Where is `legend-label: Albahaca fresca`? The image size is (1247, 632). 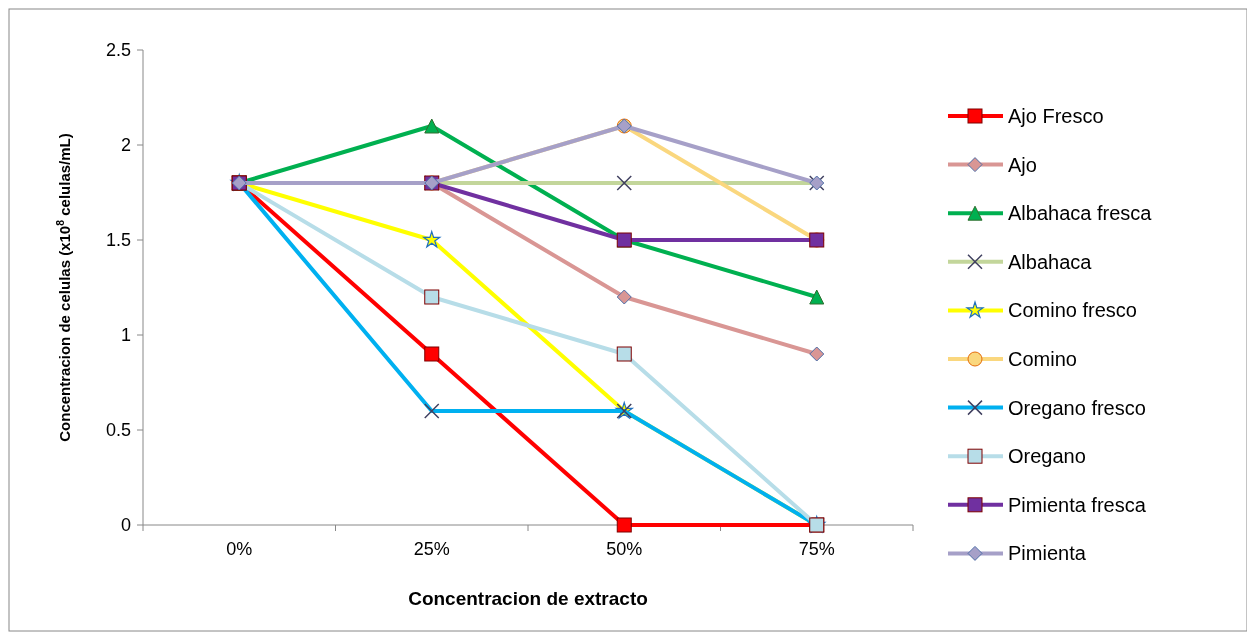 legend-label: Albahaca fresca is located at coordinates (1080, 213).